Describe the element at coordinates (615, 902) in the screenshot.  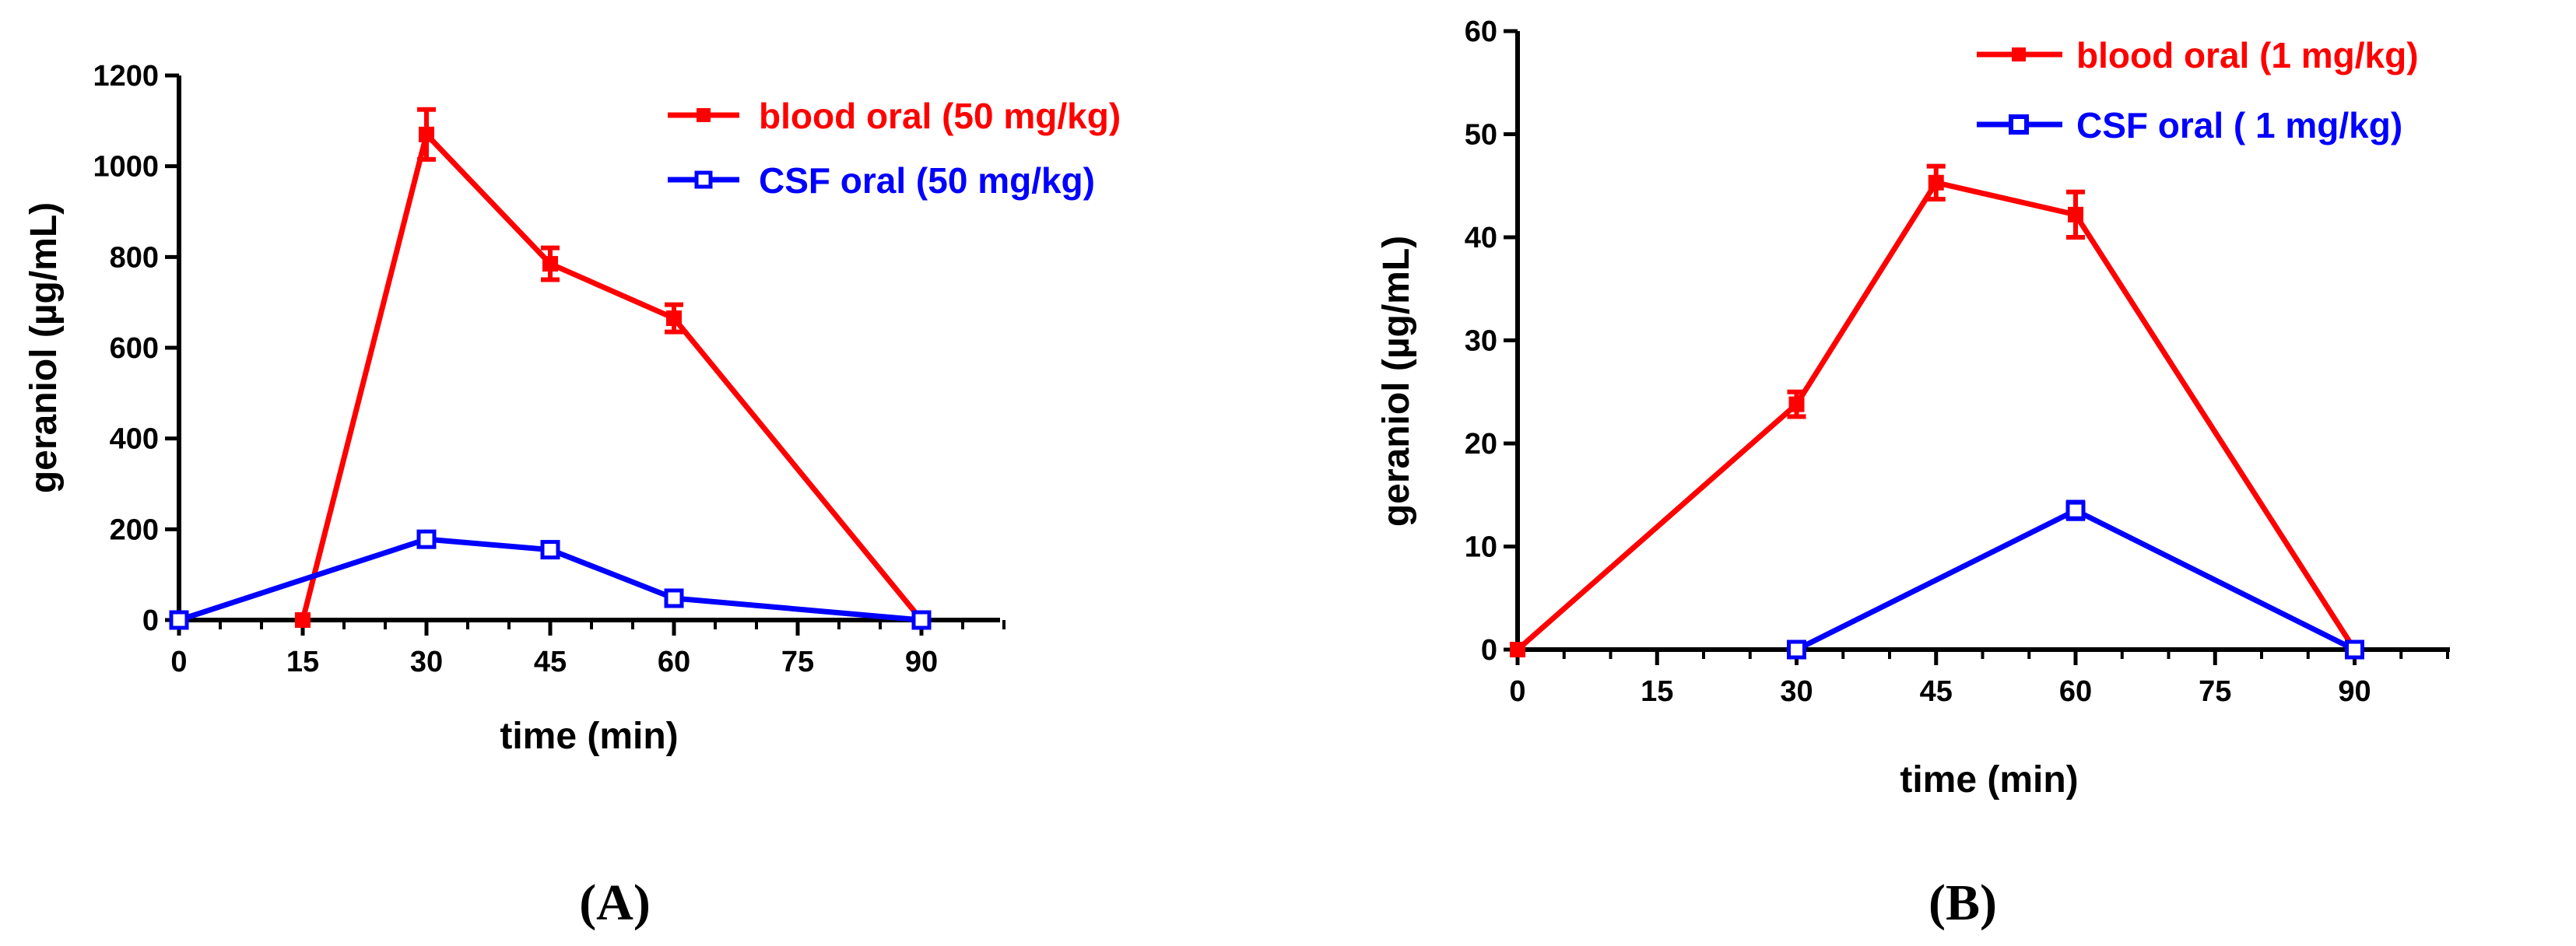
I see `panel-a-label: (A)` at that location.